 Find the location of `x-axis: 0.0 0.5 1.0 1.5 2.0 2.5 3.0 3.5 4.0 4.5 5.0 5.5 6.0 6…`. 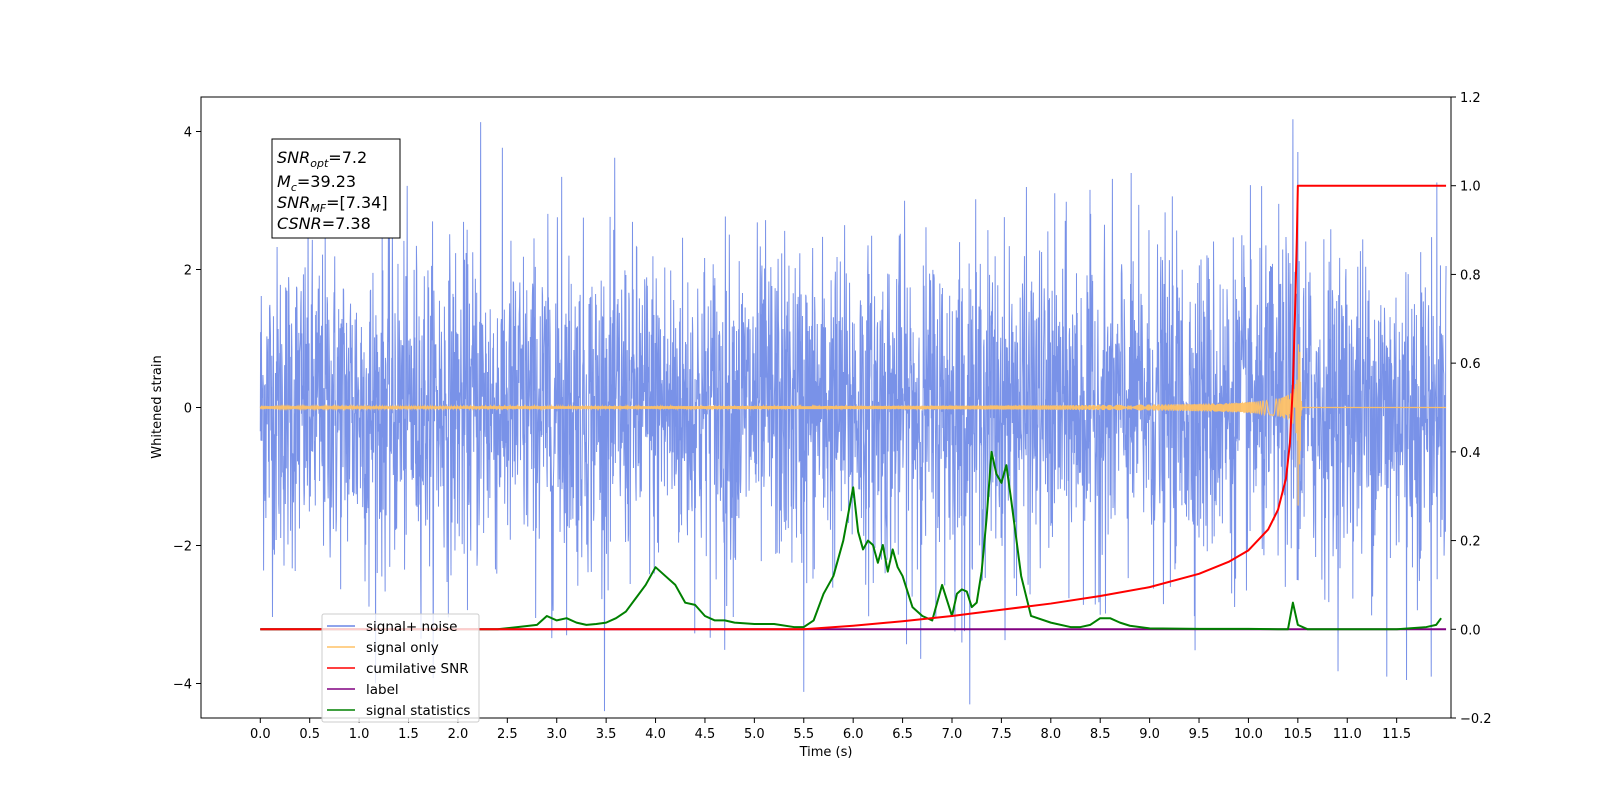

x-axis: 0.0 0.5 1.0 1.5 2.0 2.5 3.0 3.5 4.0 4.5 5.0 5.5 6.0 6… is located at coordinates (830, 730).